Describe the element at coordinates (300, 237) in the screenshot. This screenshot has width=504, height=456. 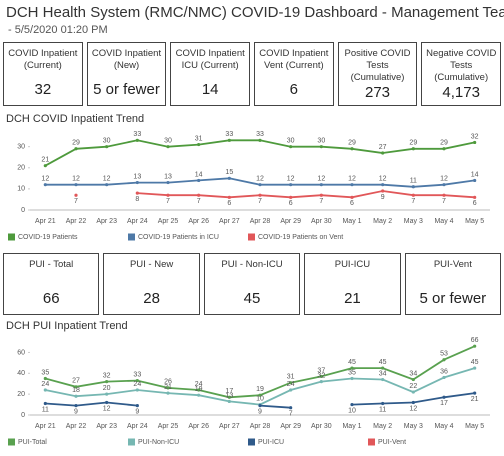
I see `legend-label: COVID-19 Patients on Vent` at that location.